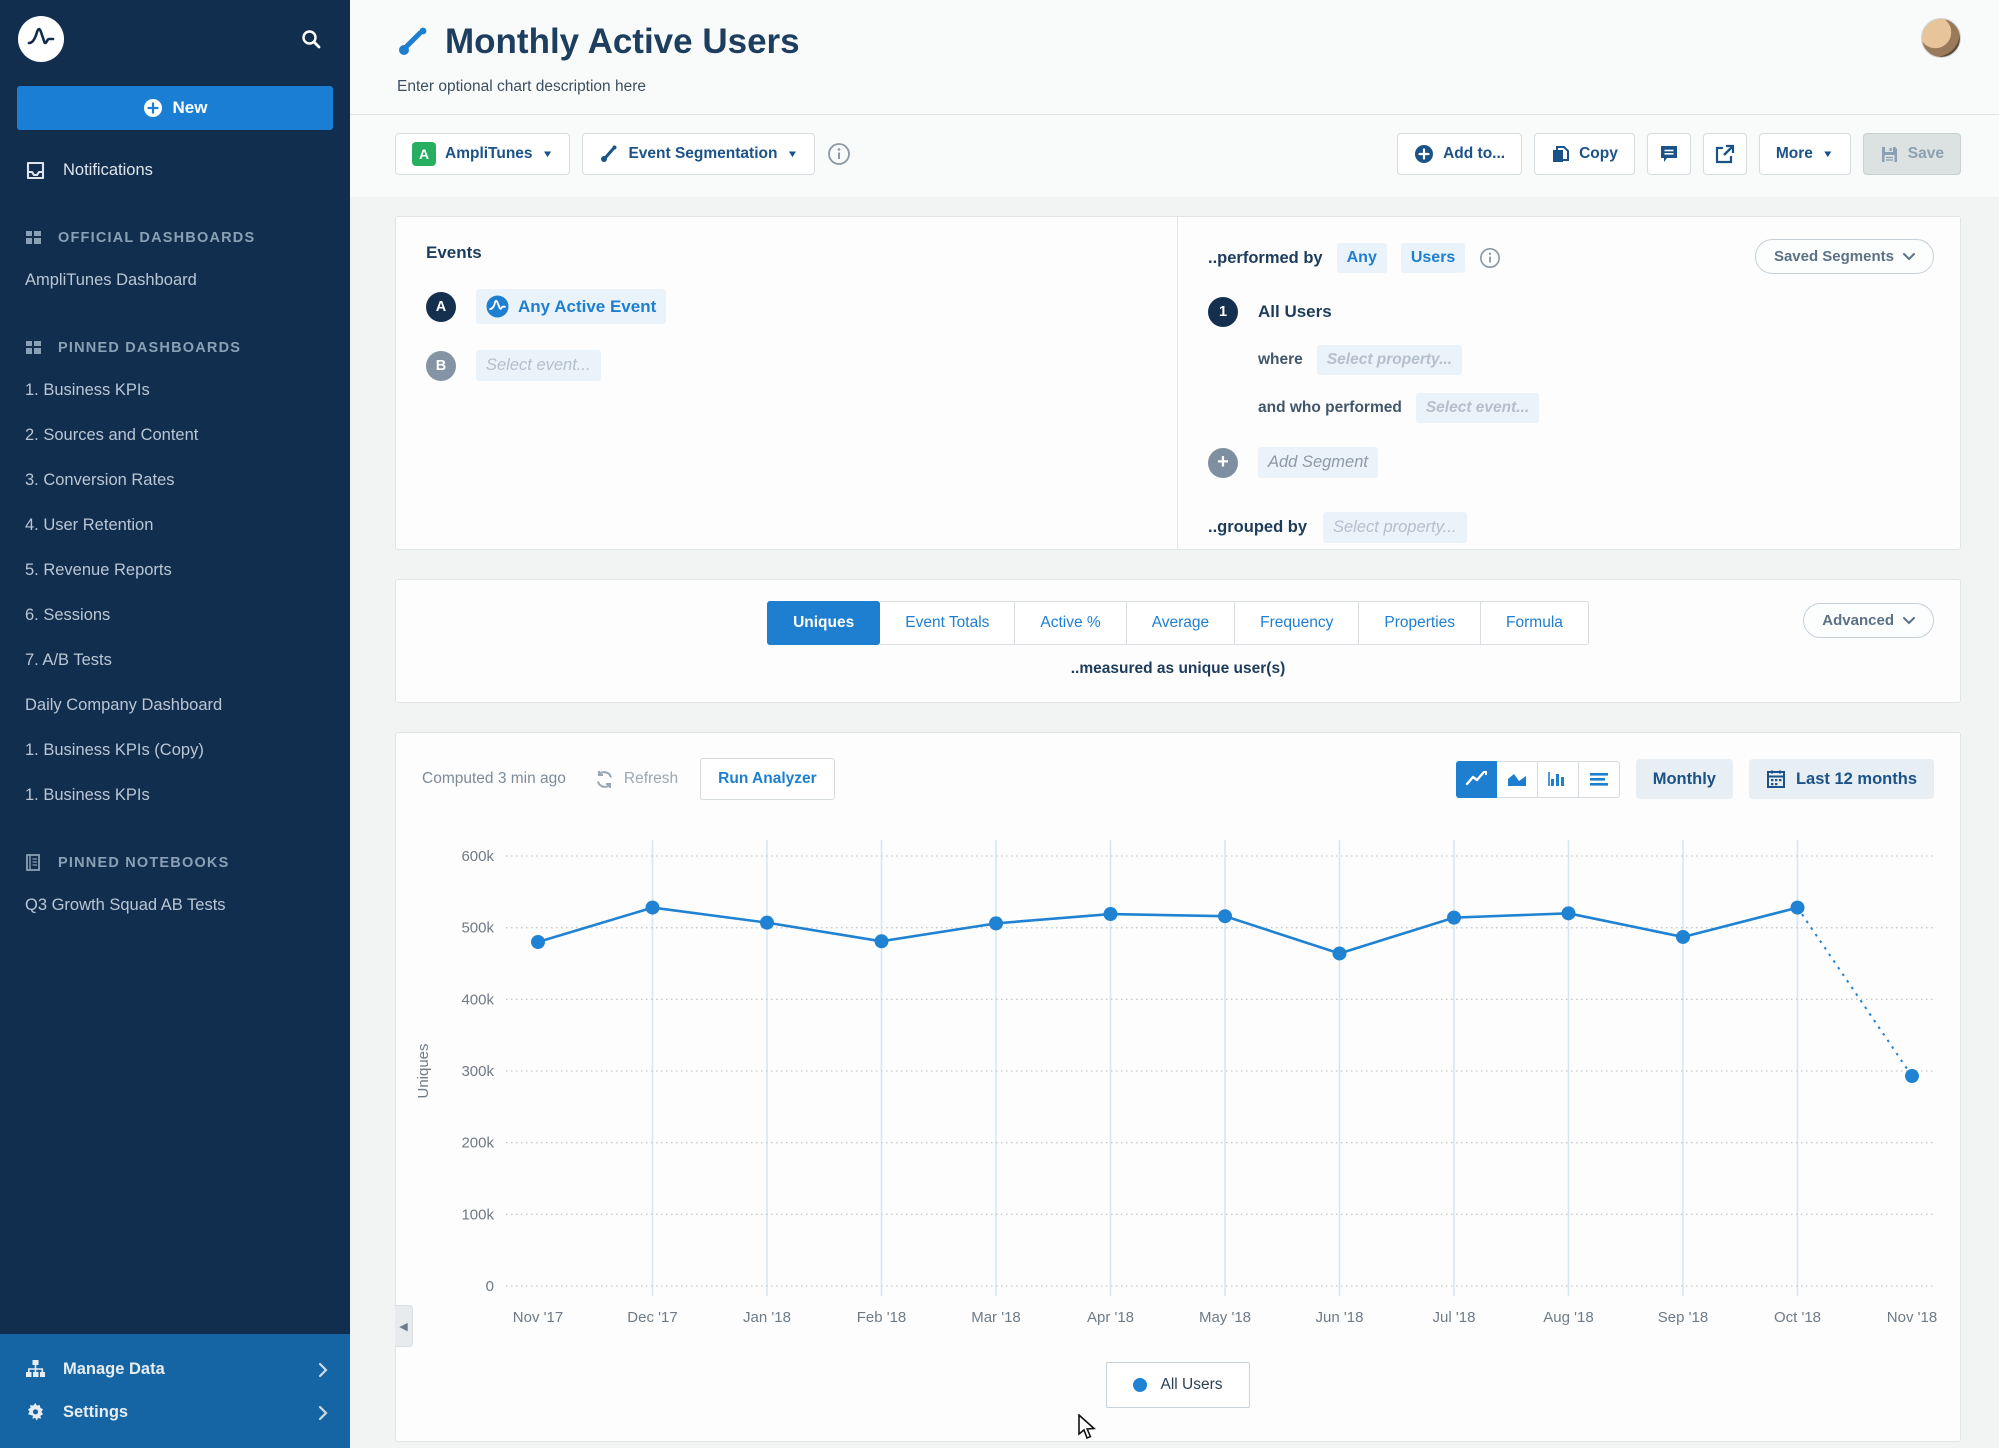 This screenshot has width=1999, height=1448. Describe the element at coordinates (1517, 779) in the screenshot. I see `area-chart-toggle` at that location.